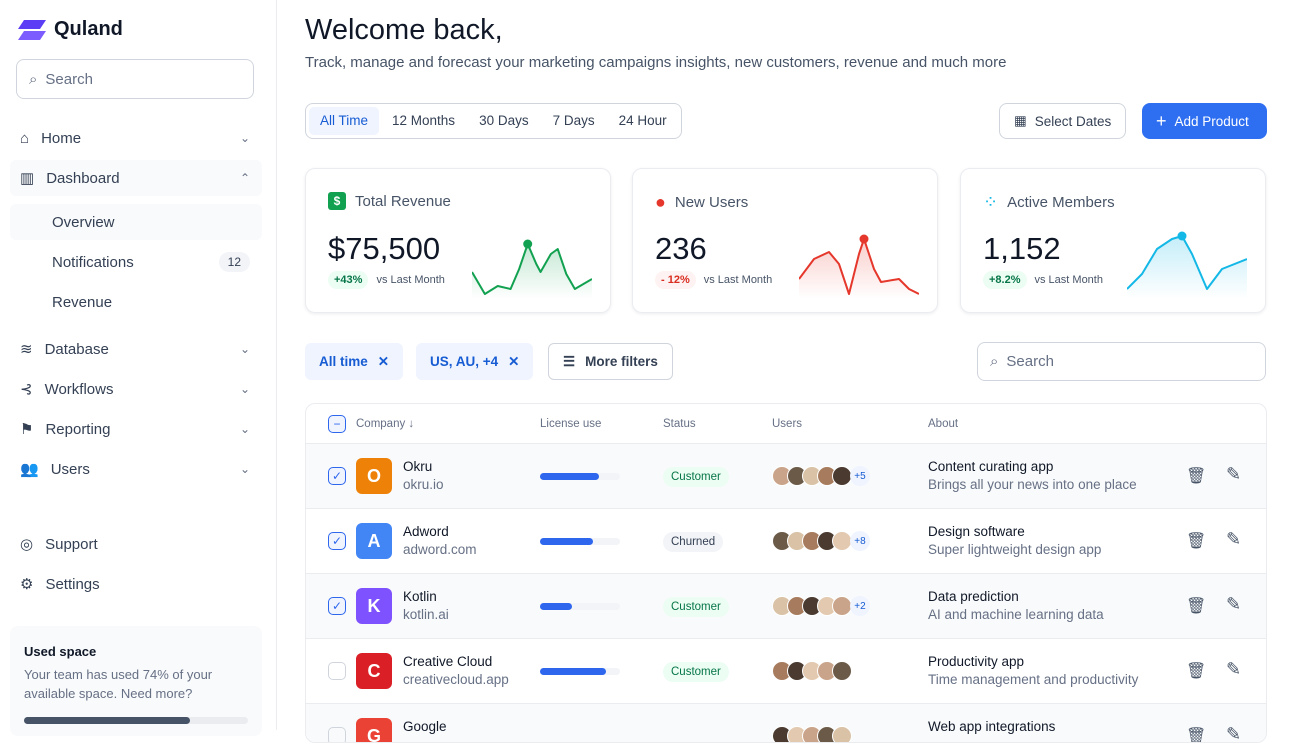 The image size is (1290, 743). Describe the element at coordinates (660, 202) in the screenshot. I see `user-icon: ●` at that location.